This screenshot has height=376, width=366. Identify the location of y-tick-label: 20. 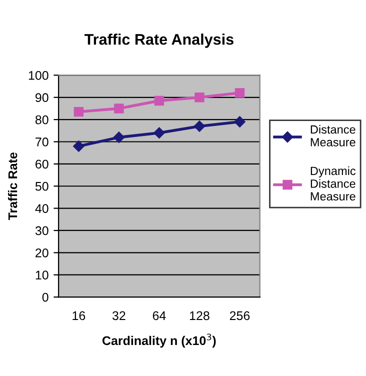
(42, 253).